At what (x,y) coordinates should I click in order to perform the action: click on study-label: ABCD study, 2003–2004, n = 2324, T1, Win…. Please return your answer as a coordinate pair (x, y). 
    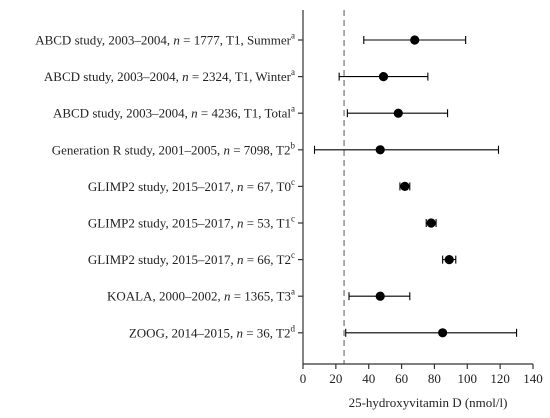
    Looking at the image, I should click on (169, 75).